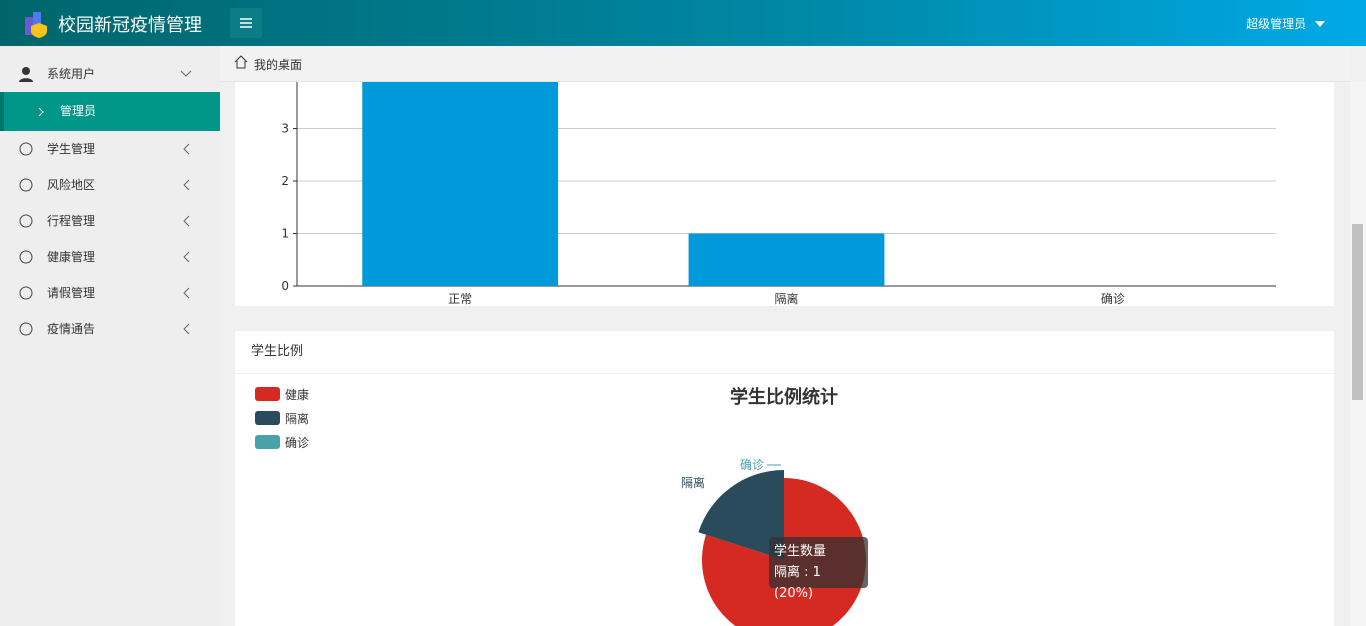  Describe the element at coordinates (285, 129) in the screenshot. I see `y-tick-label: 3` at that location.